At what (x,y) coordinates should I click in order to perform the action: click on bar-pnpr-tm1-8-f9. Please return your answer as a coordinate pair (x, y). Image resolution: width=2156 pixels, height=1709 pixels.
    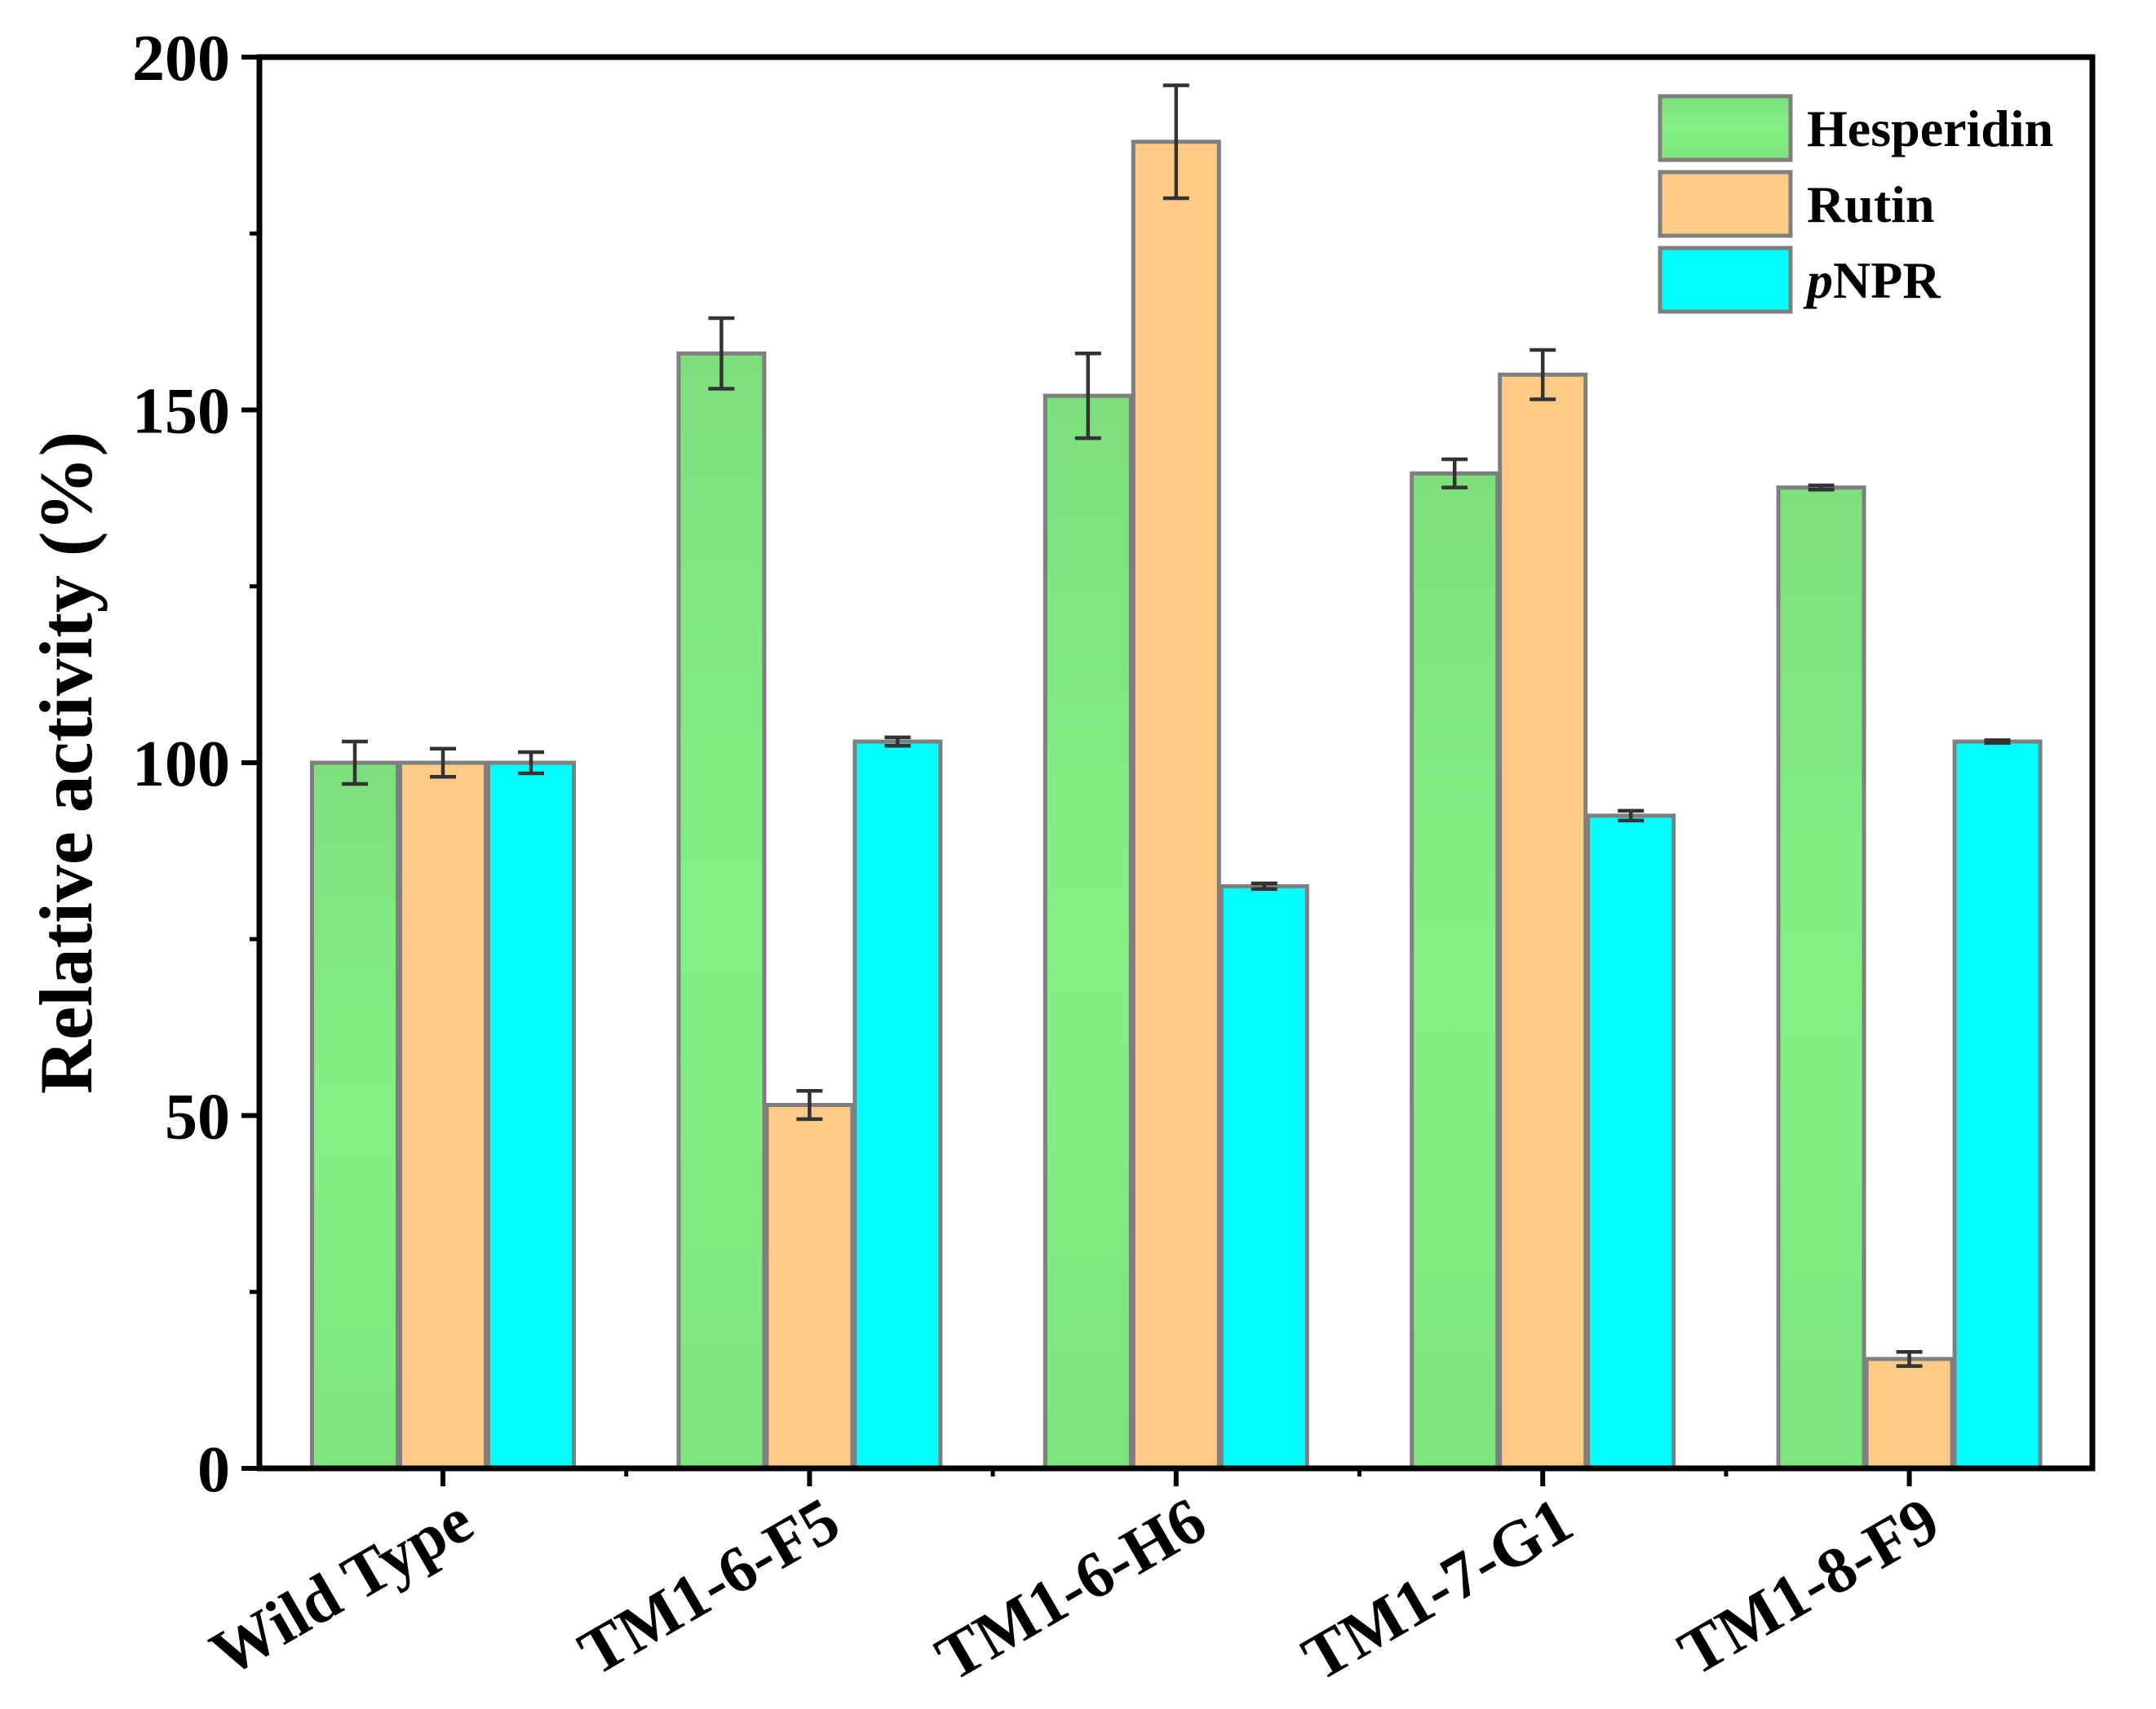
    Looking at the image, I should click on (1997, 1105).